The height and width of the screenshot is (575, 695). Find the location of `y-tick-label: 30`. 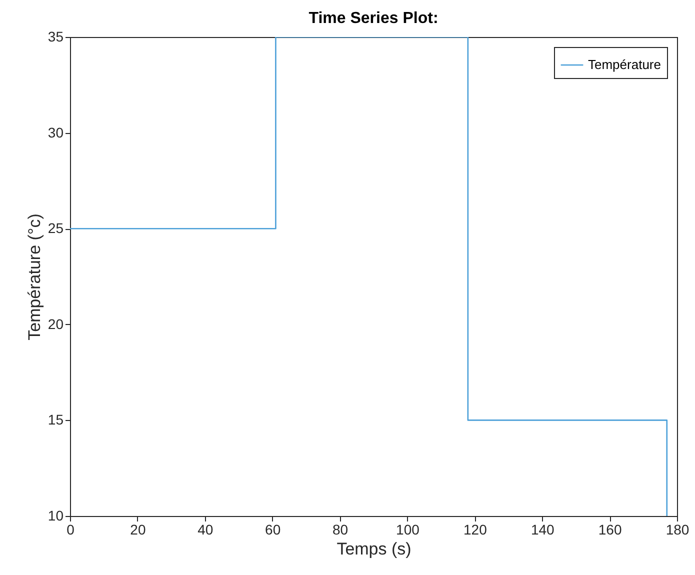

y-tick-label: 30 is located at coordinates (56, 132).